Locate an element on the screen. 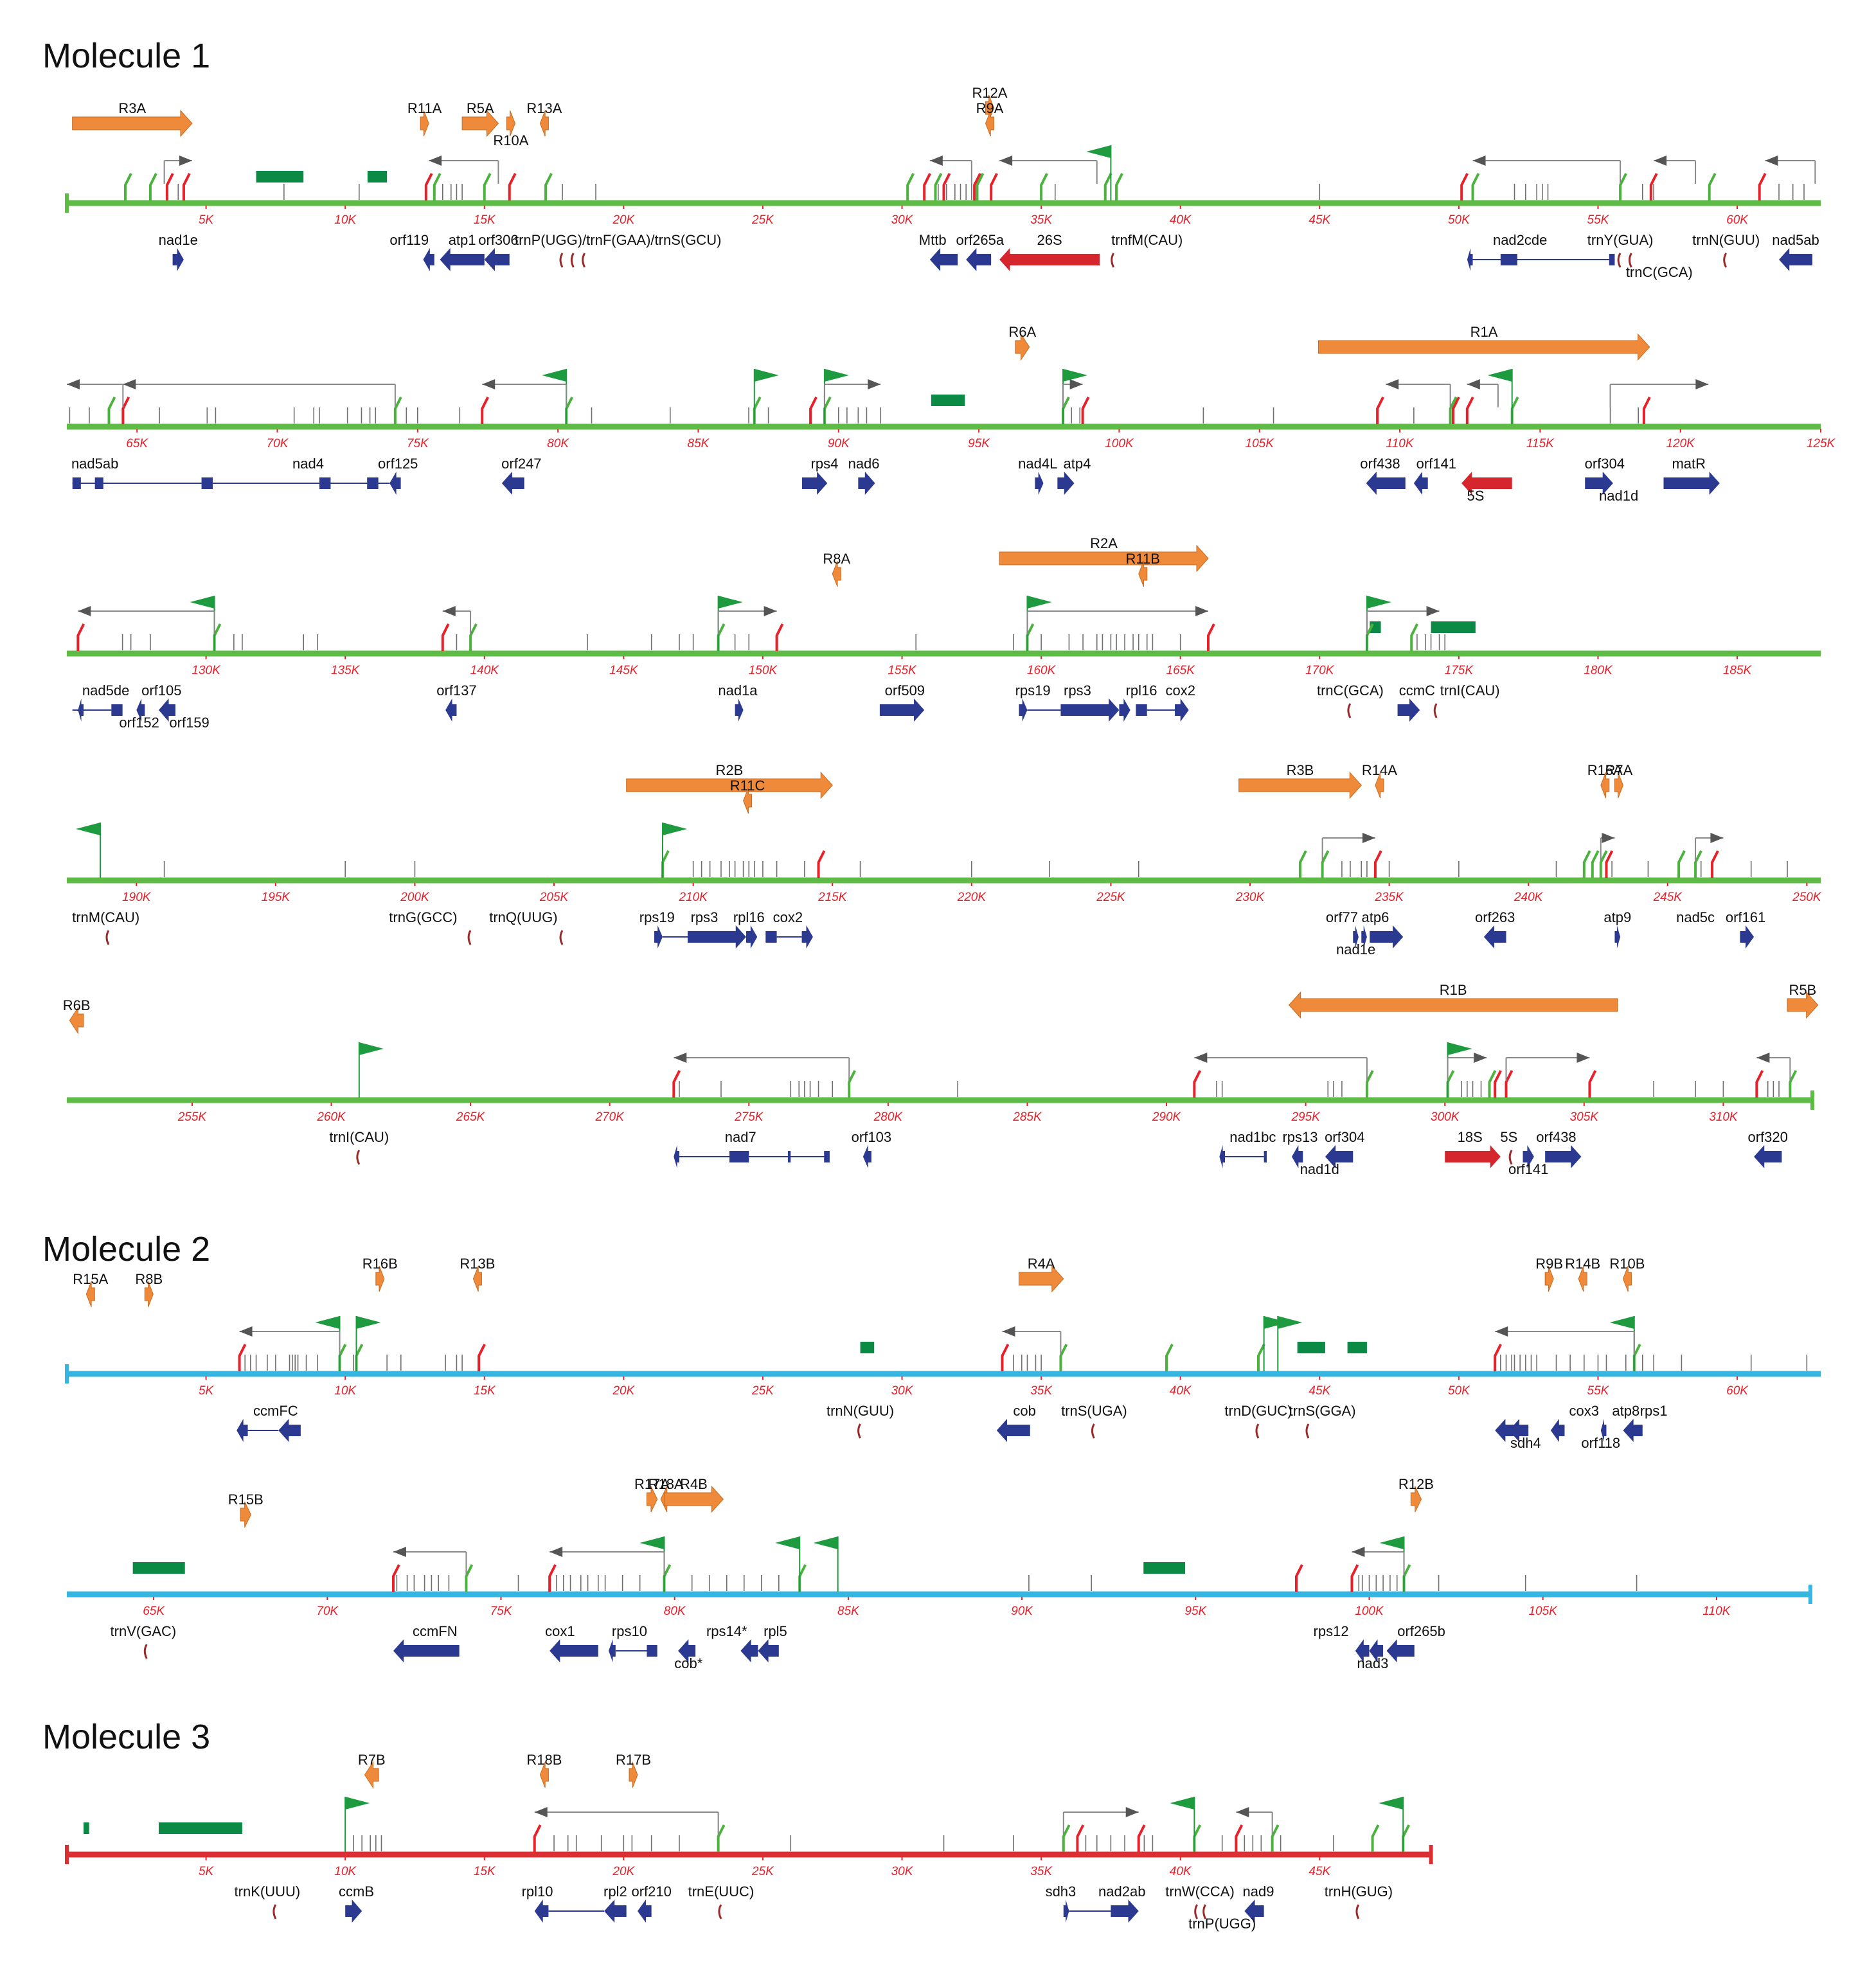  gene-label: trnW(CCA) is located at coordinates (1200, 1891).